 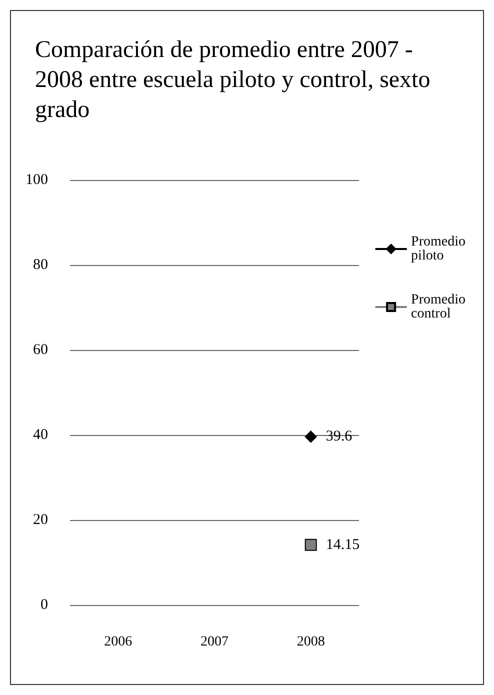 What do you see at coordinates (310, 642) in the screenshot?
I see `x-tick-label: 2008` at bounding box center [310, 642].